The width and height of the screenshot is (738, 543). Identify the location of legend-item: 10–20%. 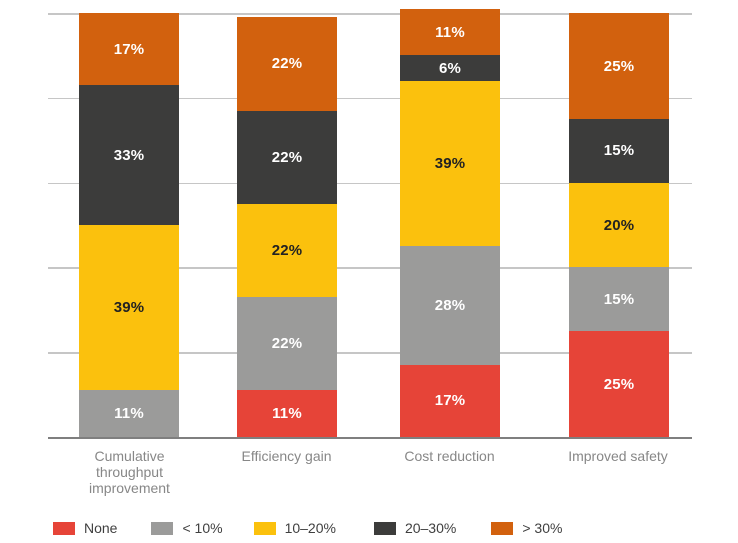
(294, 528).